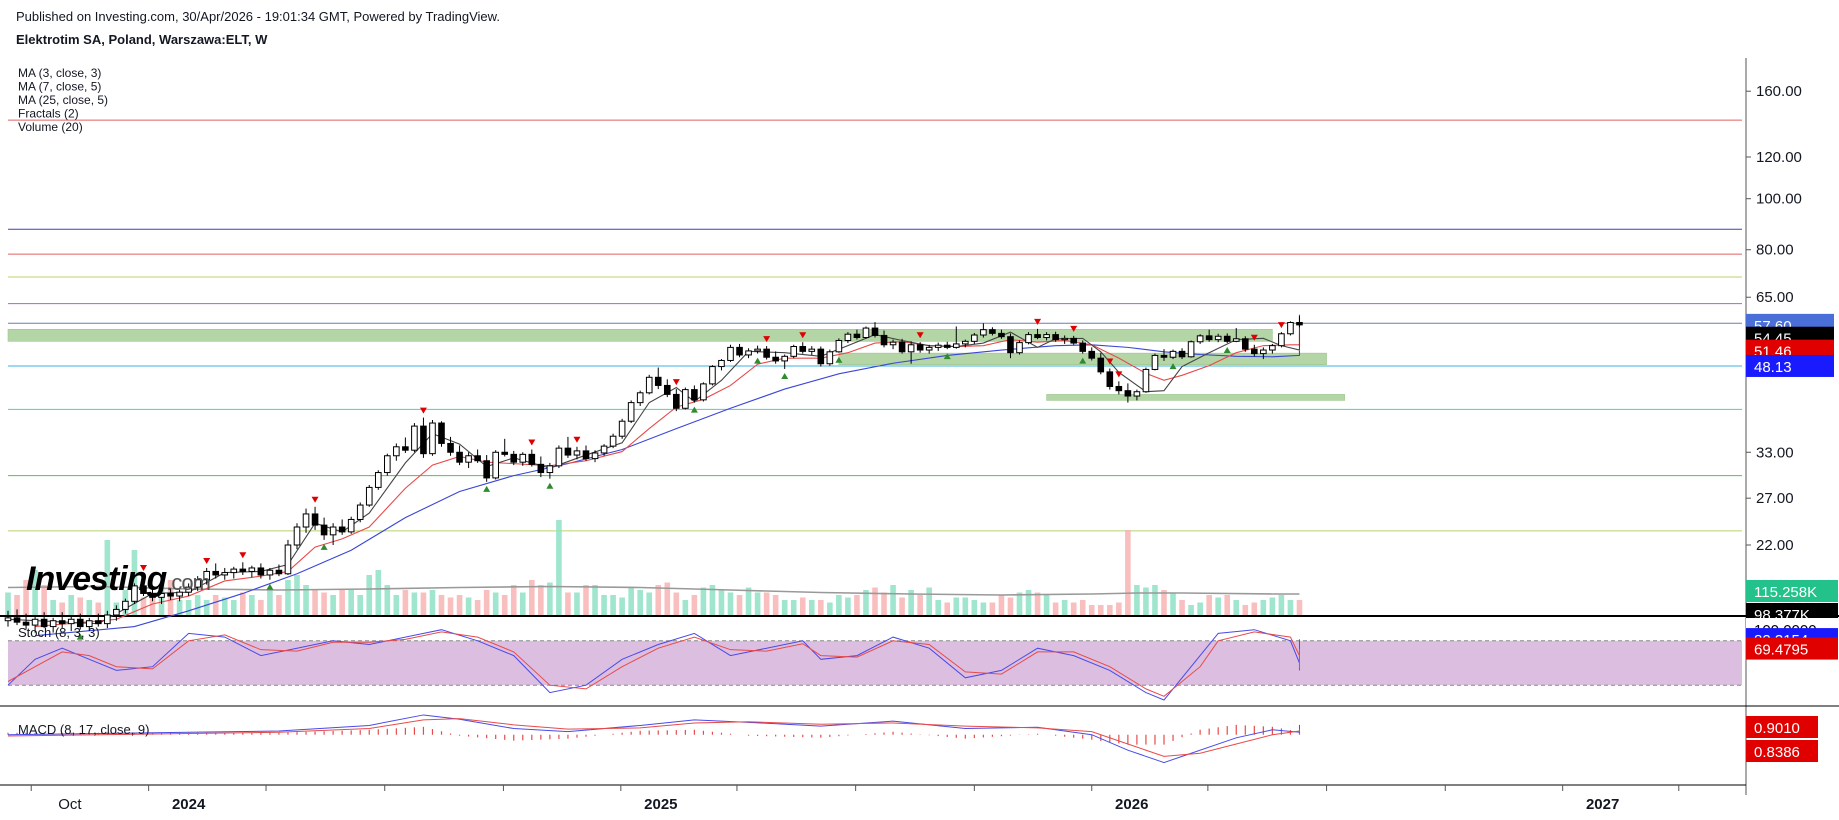 The image size is (1839, 820). I want to click on symbol-title: Elektrotim SA, Poland, Warszawa:ELT, W, so click(142, 39).